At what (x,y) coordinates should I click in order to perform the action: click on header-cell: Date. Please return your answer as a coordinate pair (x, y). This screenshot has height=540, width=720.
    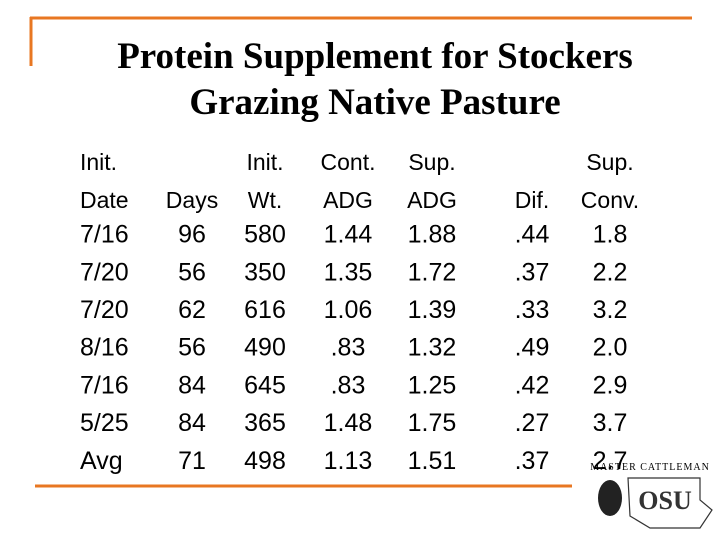
    Looking at the image, I should click on (104, 200).